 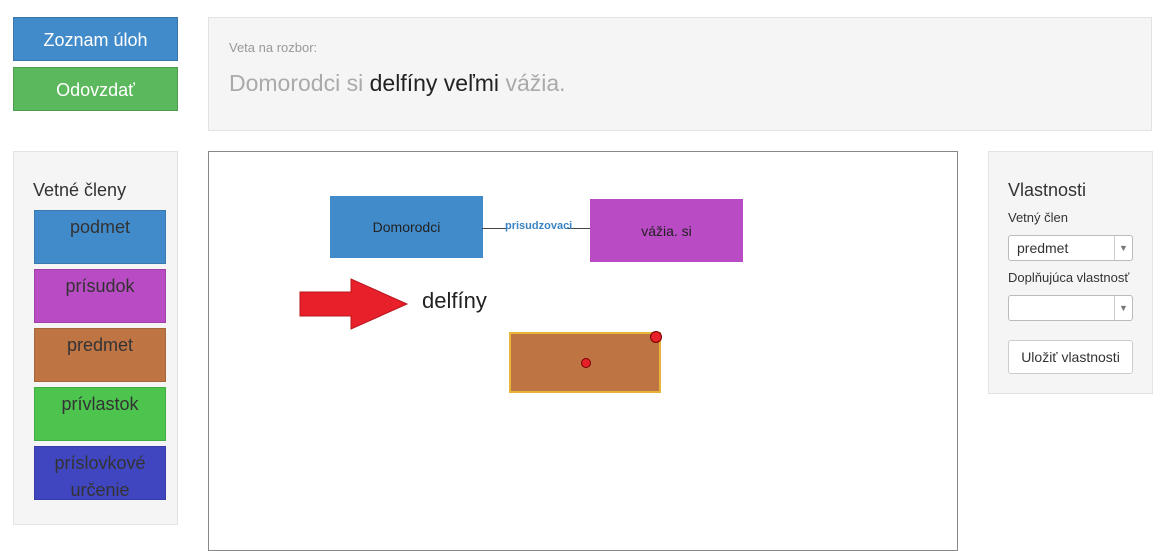 What do you see at coordinates (100, 355) in the screenshot?
I see `member-predmet: predmet` at bounding box center [100, 355].